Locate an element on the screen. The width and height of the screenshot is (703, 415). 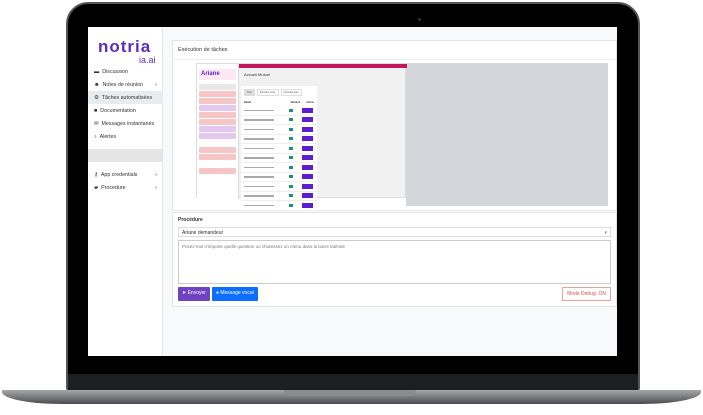
sidebar-item: ⚷ App credentials ‹ is located at coordinates (125, 174).